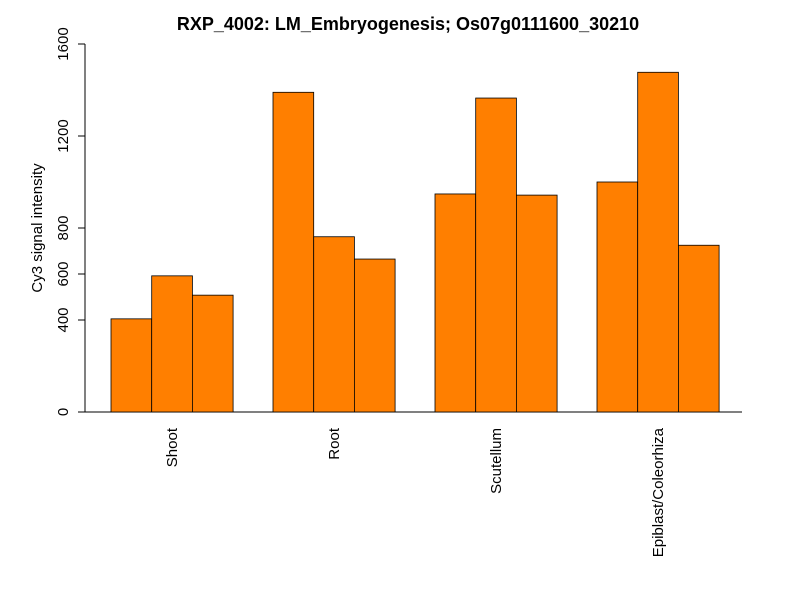 The height and width of the screenshot is (600, 800). Describe the element at coordinates (63, 227) in the screenshot. I see `y-tick-label: 800` at that location.